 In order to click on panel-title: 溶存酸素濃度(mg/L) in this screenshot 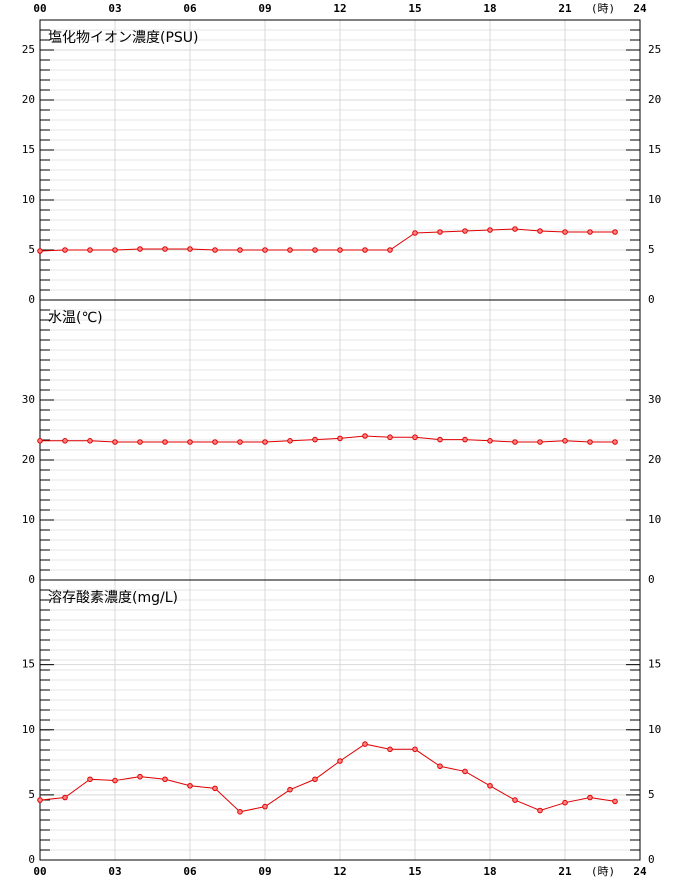, I will do `click(113, 598)`.